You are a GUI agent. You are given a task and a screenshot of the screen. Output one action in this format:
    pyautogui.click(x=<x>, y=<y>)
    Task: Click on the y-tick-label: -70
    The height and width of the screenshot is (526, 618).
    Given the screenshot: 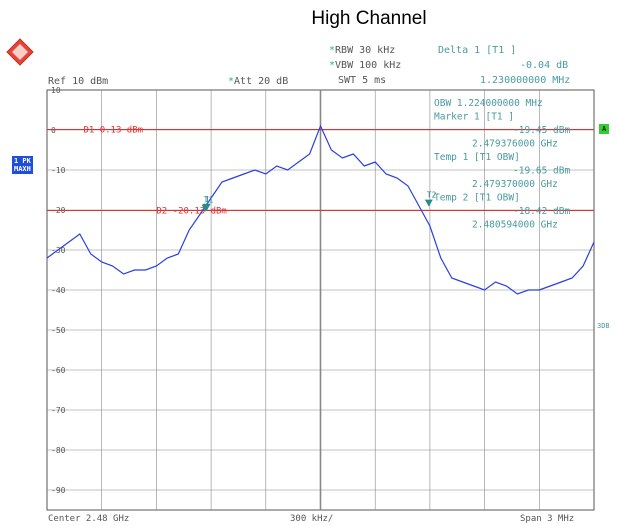 What is the action you would take?
    pyautogui.click(x=58, y=410)
    